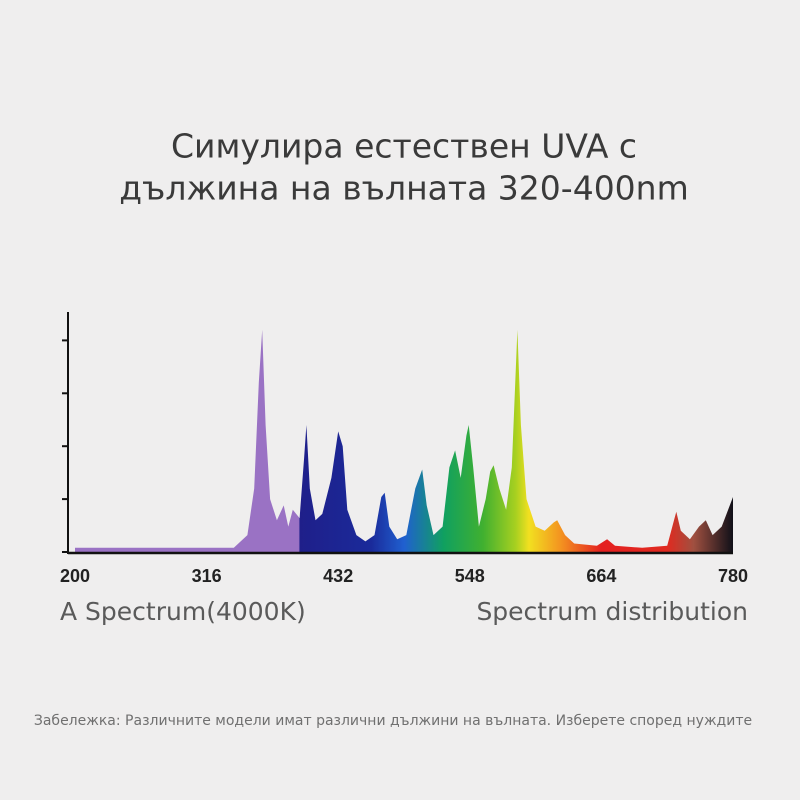  What do you see at coordinates (470, 576) in the screenshot?
I see `x-tick-label: 548` at bounding box center [470, 576].